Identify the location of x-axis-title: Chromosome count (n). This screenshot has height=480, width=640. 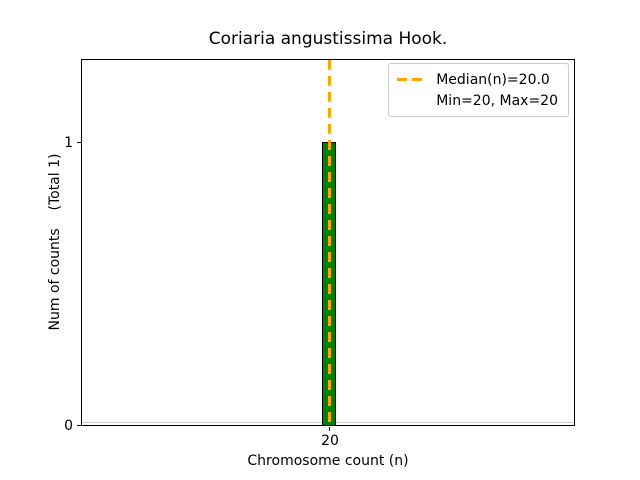
(328, 461).